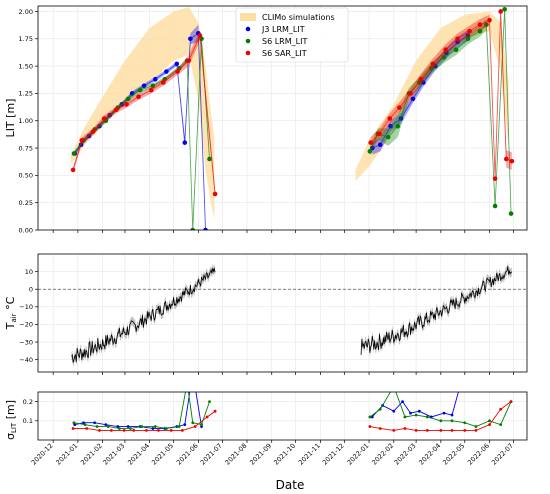 The image size is (550, 494). I want to click on sigma-content, so click(292, 406).